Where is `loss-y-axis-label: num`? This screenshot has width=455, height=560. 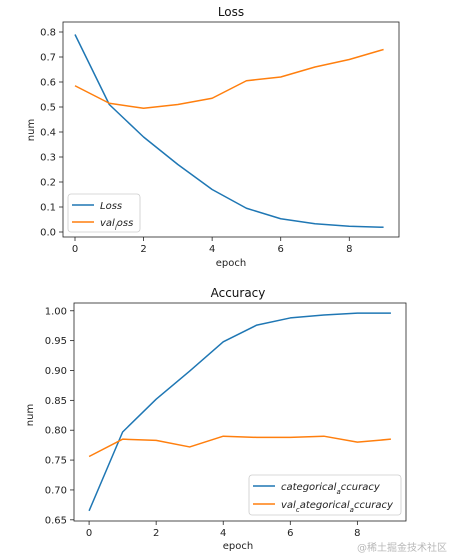 loss-y-axis-label: num is located at coordinates (31, 130).